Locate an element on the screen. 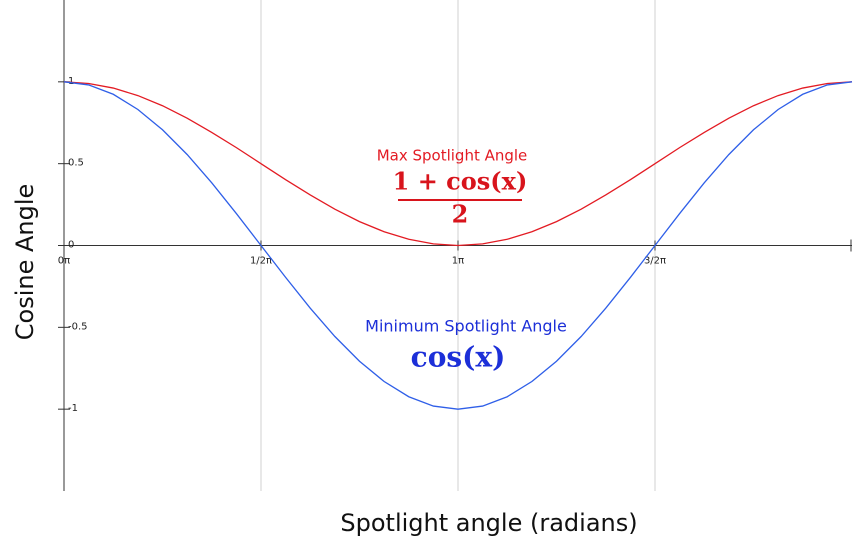 Image resolution: width=853 pixels, height=552 pixels. series-label: Minimum Spotlight Angle is located at coordinates (466, 326).